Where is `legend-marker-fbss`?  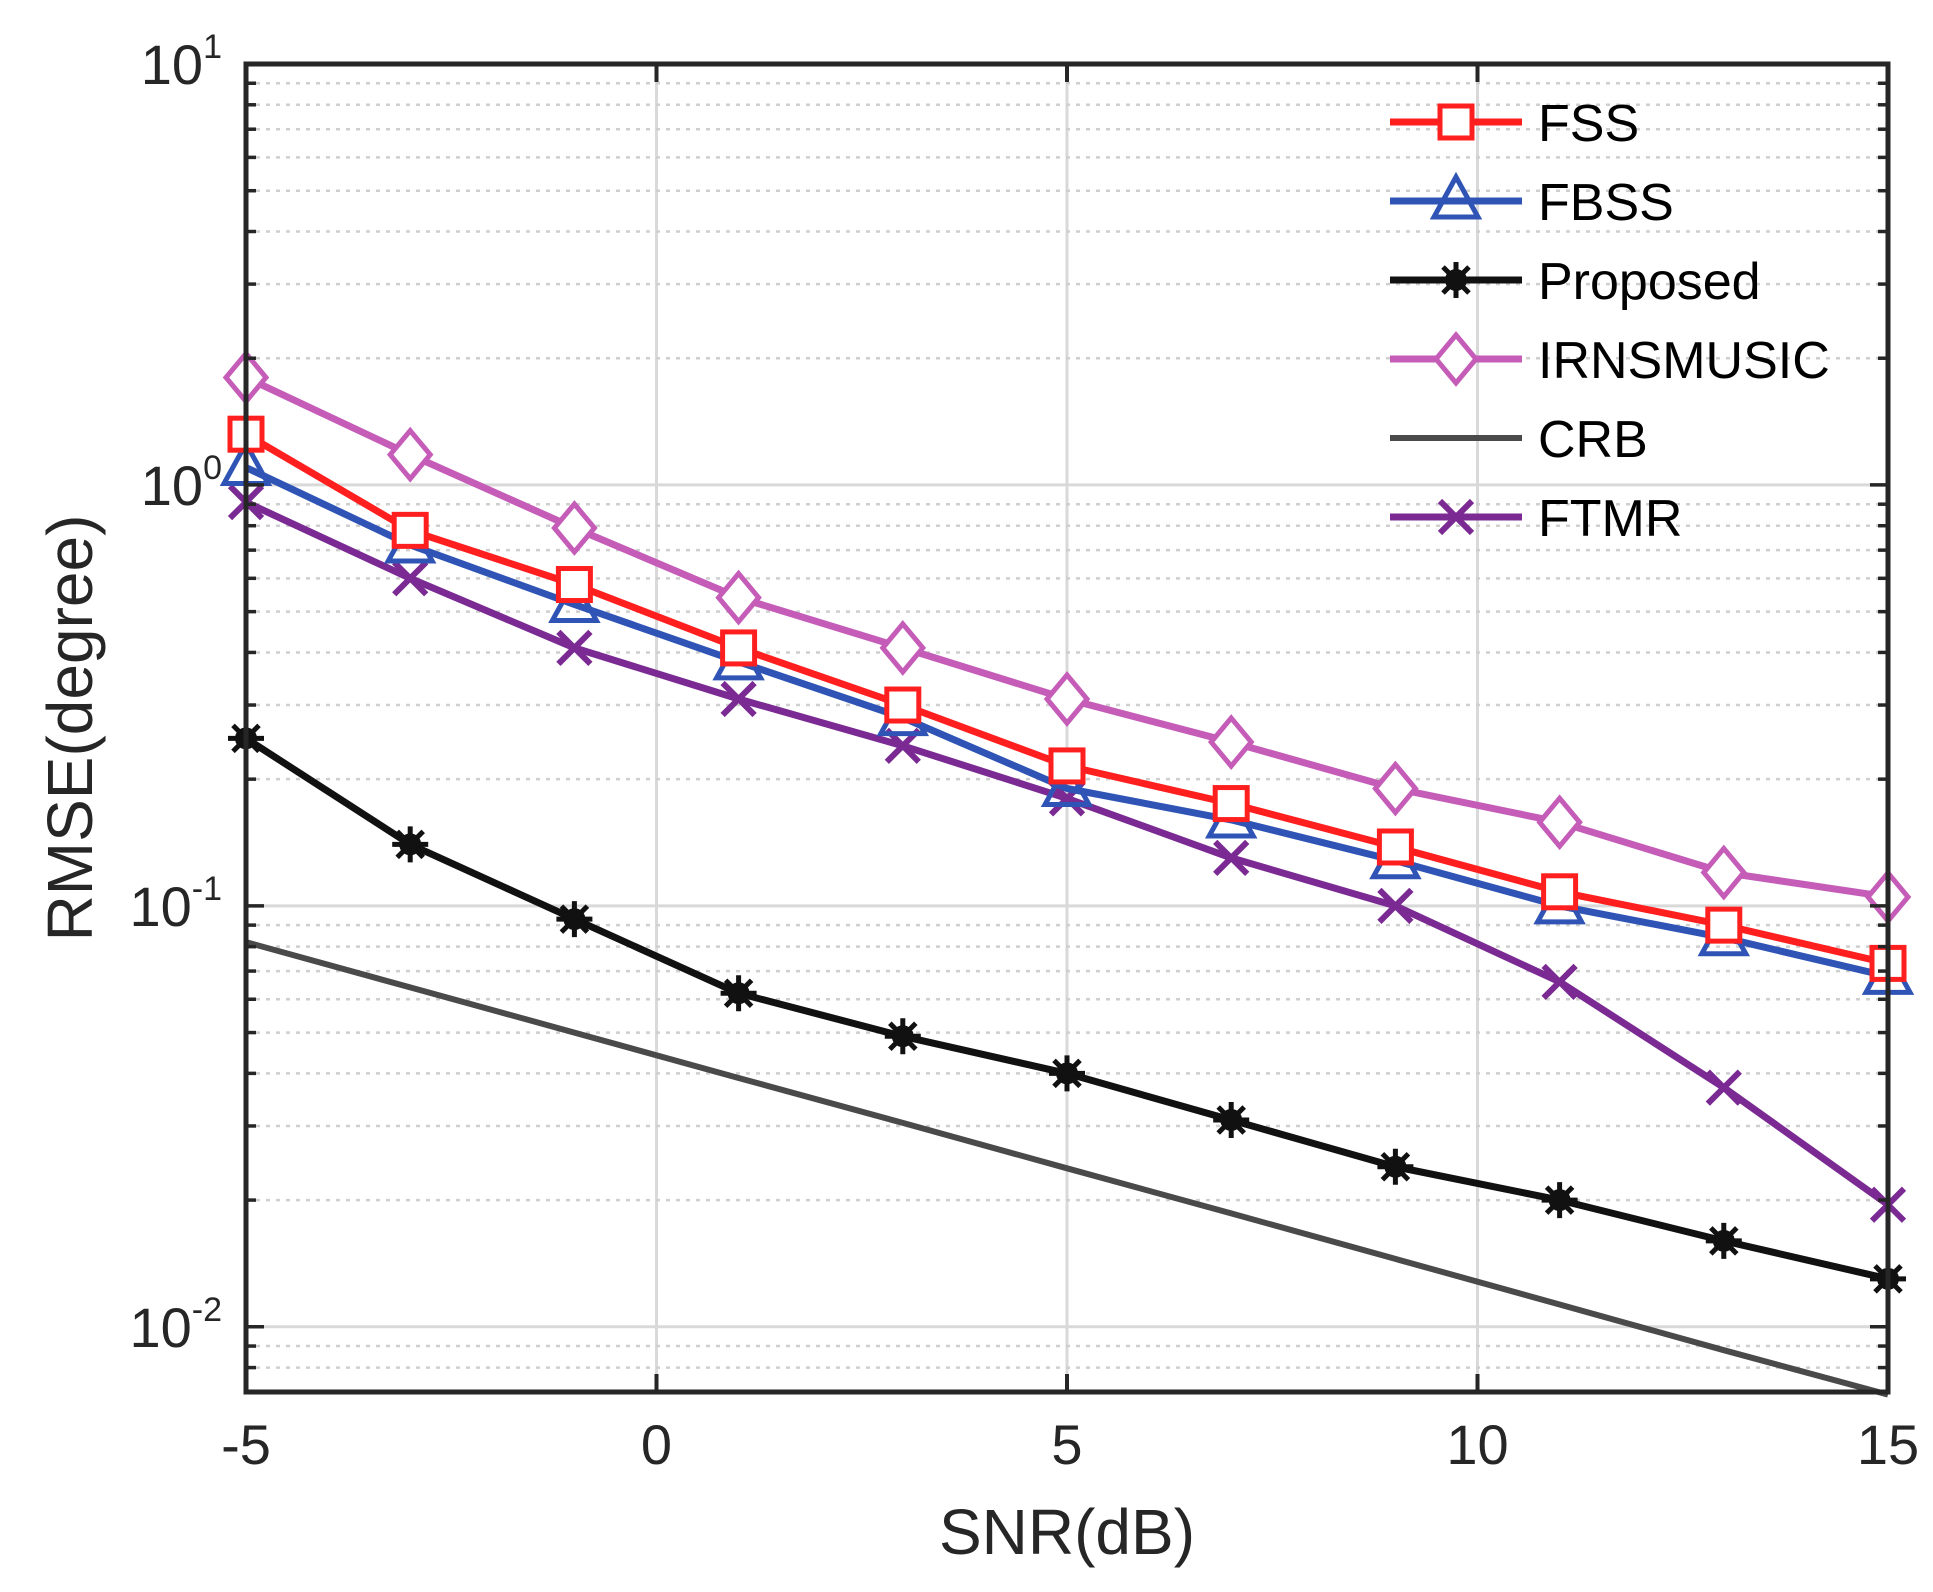 legend-marker-fbss is located at coordinates (1456, 195).